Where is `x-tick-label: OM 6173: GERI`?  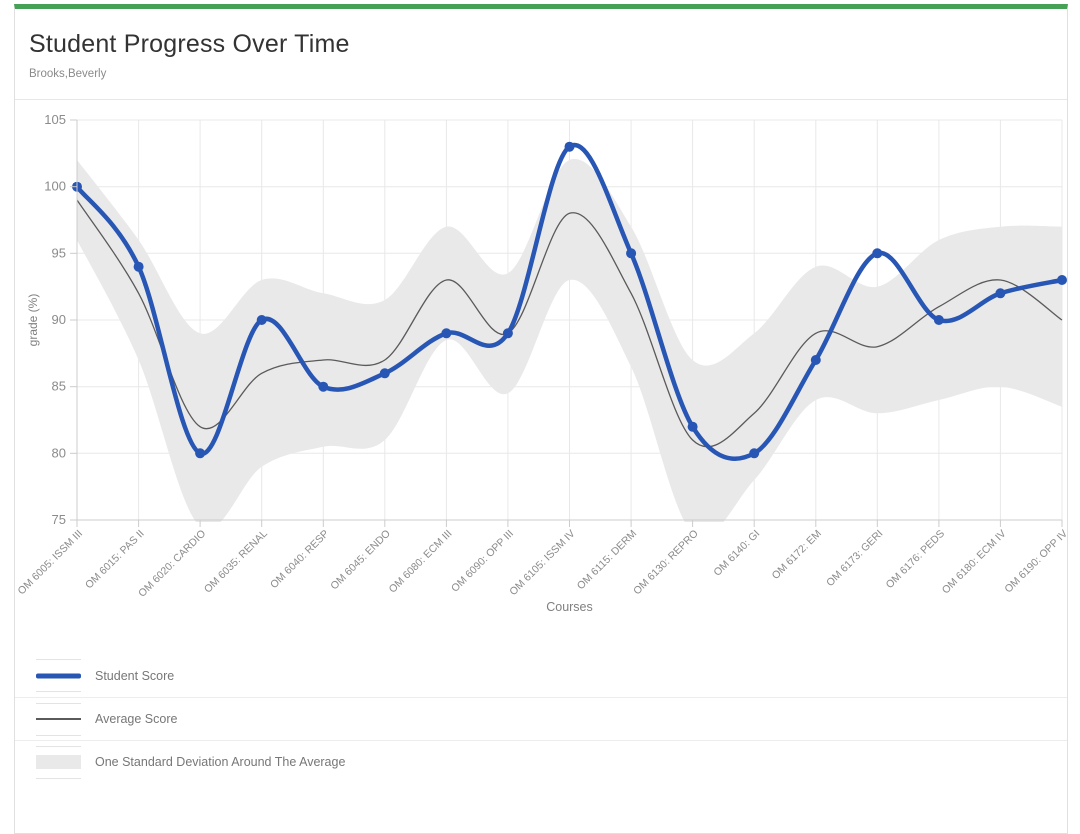
x-tick-label: OM 6173: GERI is located at coordinates (854, 558).